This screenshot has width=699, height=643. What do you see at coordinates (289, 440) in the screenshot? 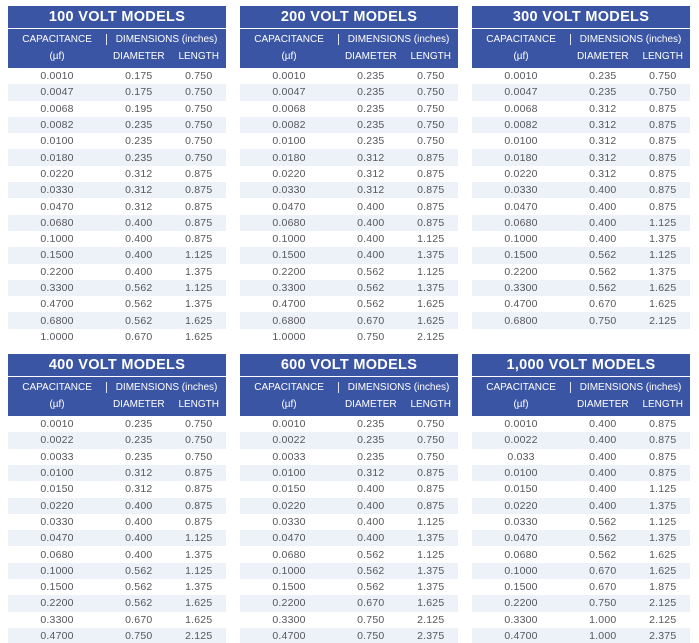
I see `capacitance-cell: 0.0022` at bounding box center [289, 440].